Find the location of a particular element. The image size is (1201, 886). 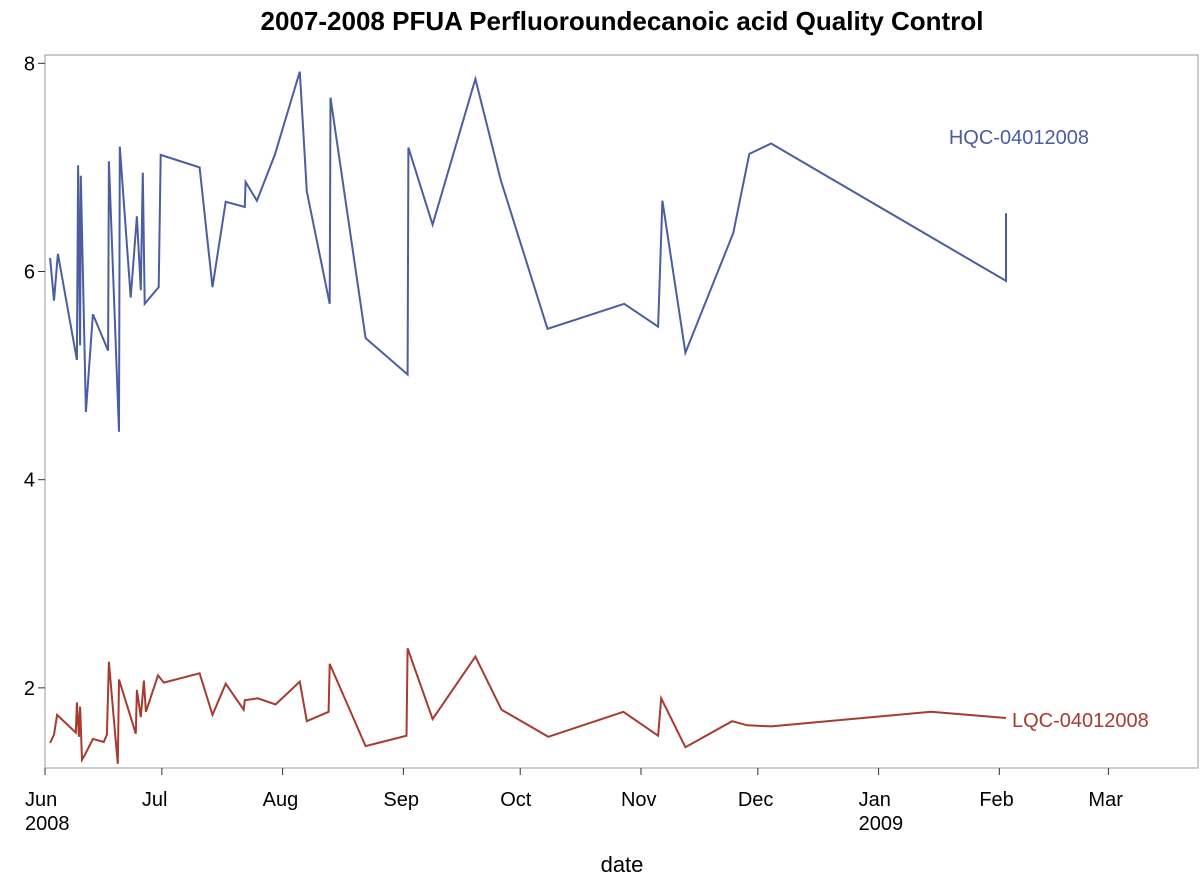

series-label: HQC-04012008 is located at coordinates (1019, 138).